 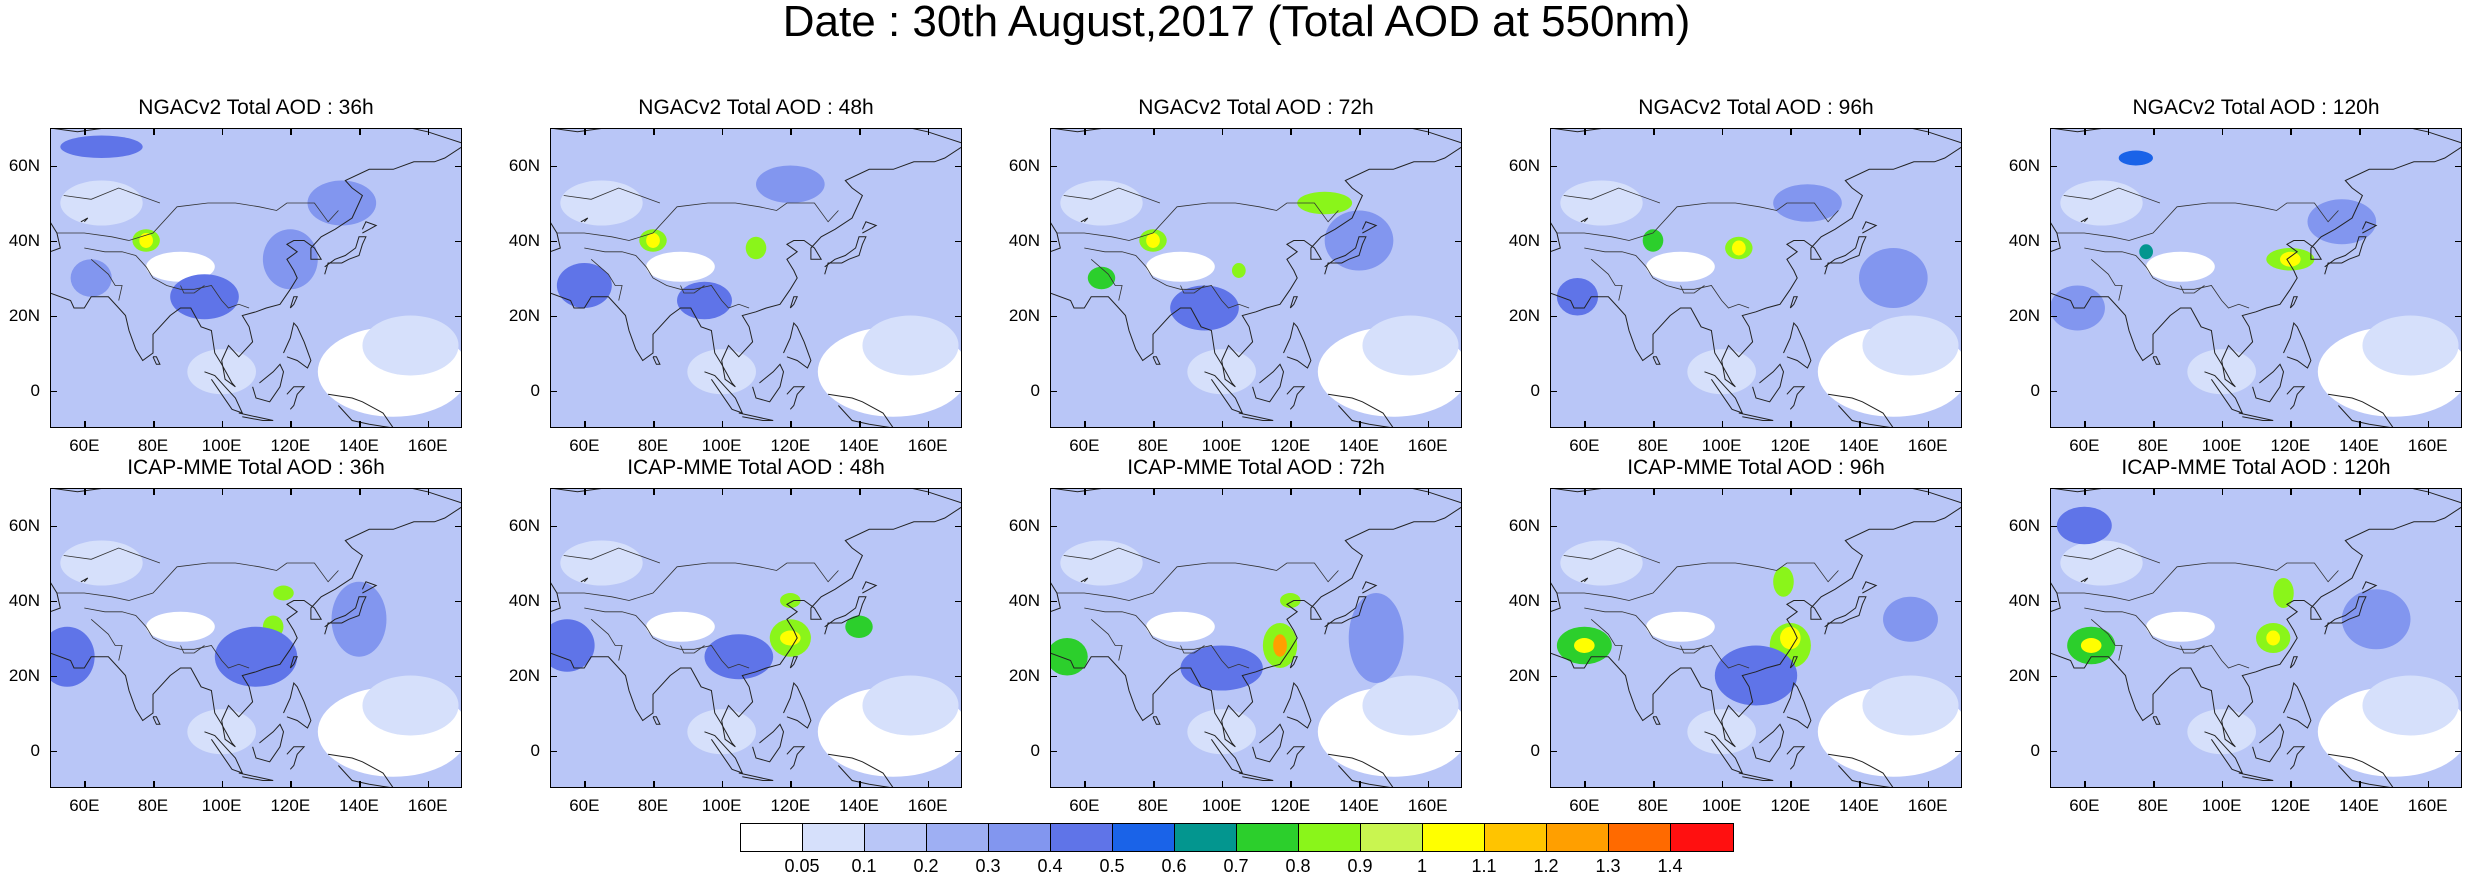 I want to click on aod-field, so click(x=256, y=278).